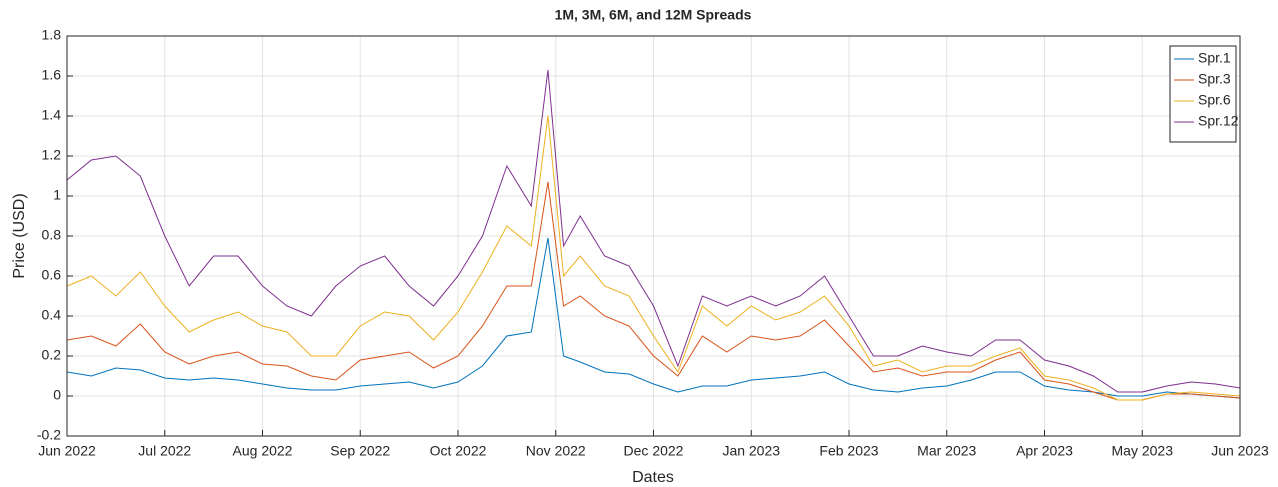  I want to click on x-tick-label: Jan 2023, so click(751, 451).